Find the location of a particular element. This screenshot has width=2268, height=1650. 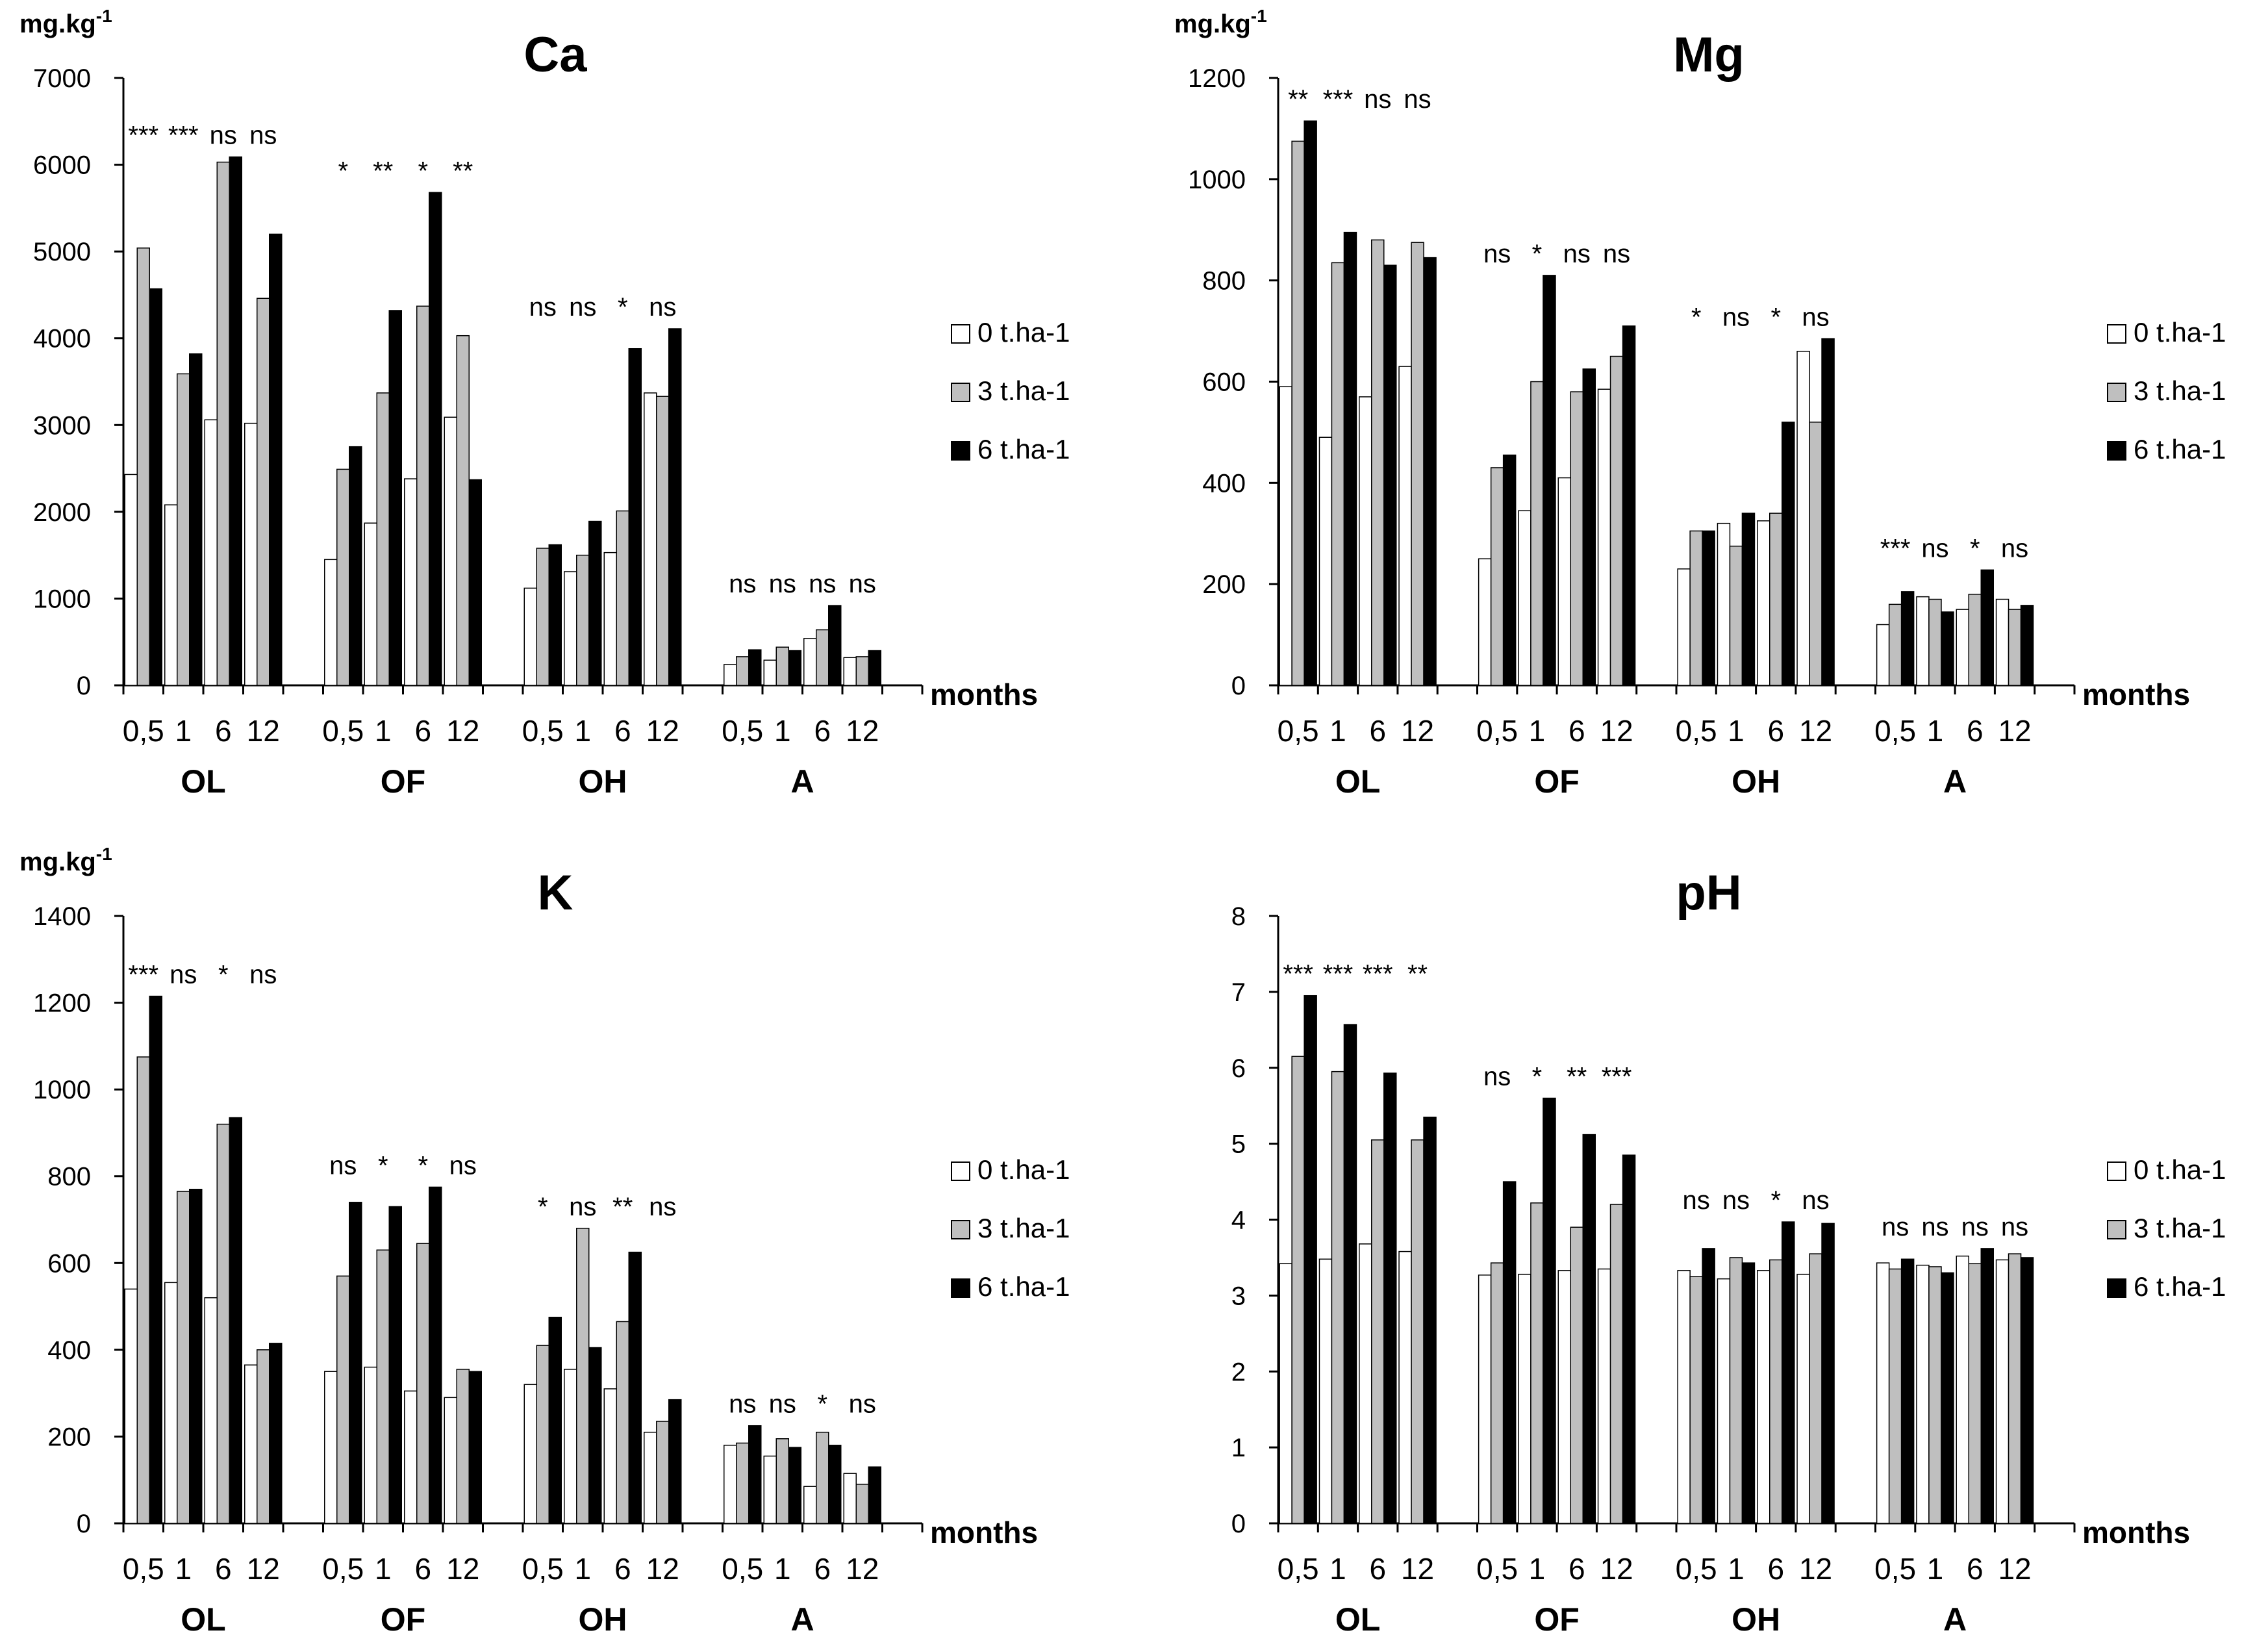

significance-label: ** is located at coordinates (1577, 1077).